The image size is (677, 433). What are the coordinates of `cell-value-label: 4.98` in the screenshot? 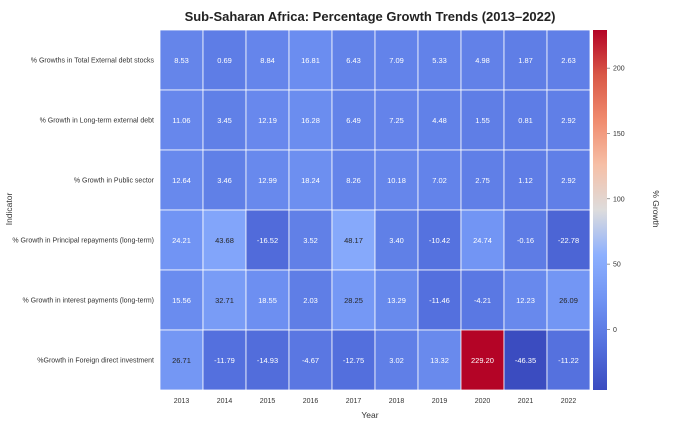 It's located at (482, 60).